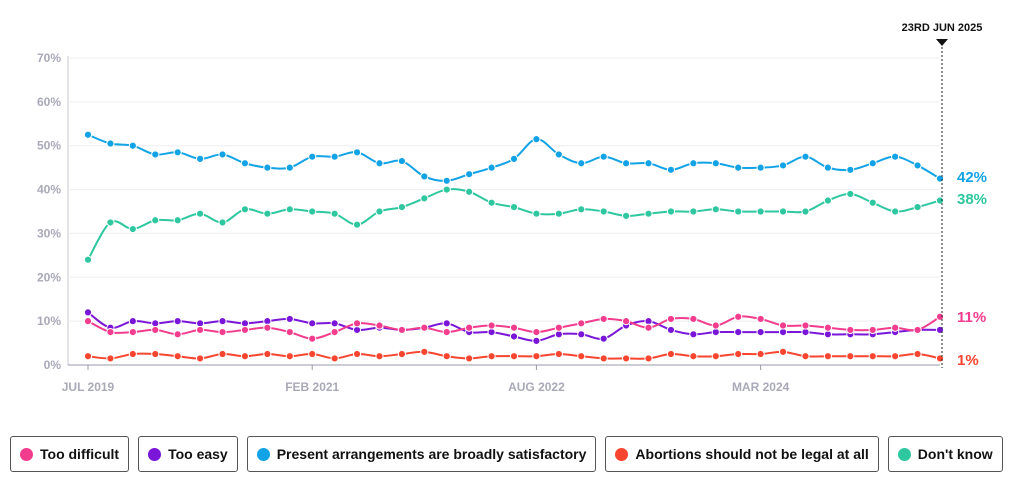  What do you see at coordinates (942, 195) in the screenshot?
I see `date-marker: 23RD JUN 2025` at bounding box center [942, 195].